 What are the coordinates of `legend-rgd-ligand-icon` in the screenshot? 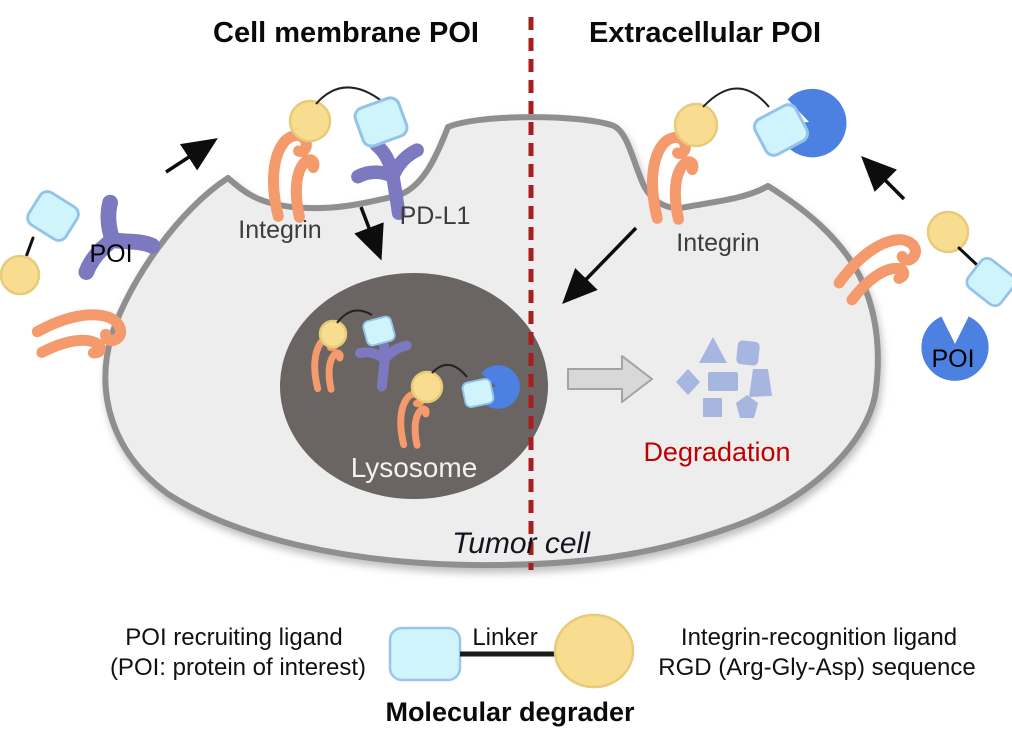 It's located at (594, 651).